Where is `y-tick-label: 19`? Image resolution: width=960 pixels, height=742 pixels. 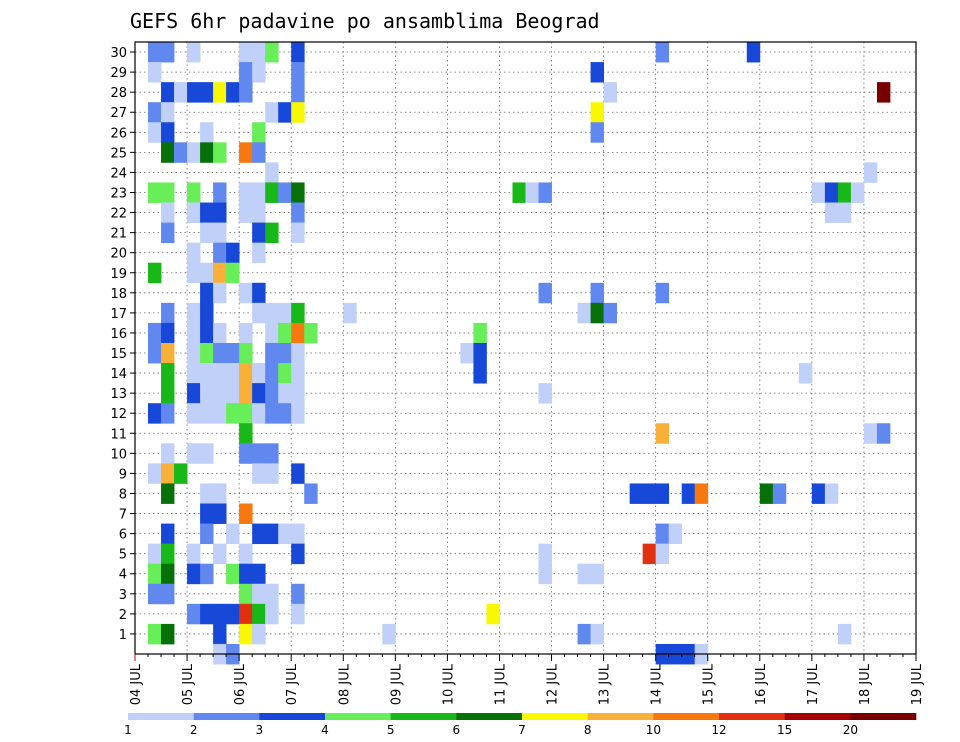
y-tick-label: 19 is located at coordinates (118, 274).